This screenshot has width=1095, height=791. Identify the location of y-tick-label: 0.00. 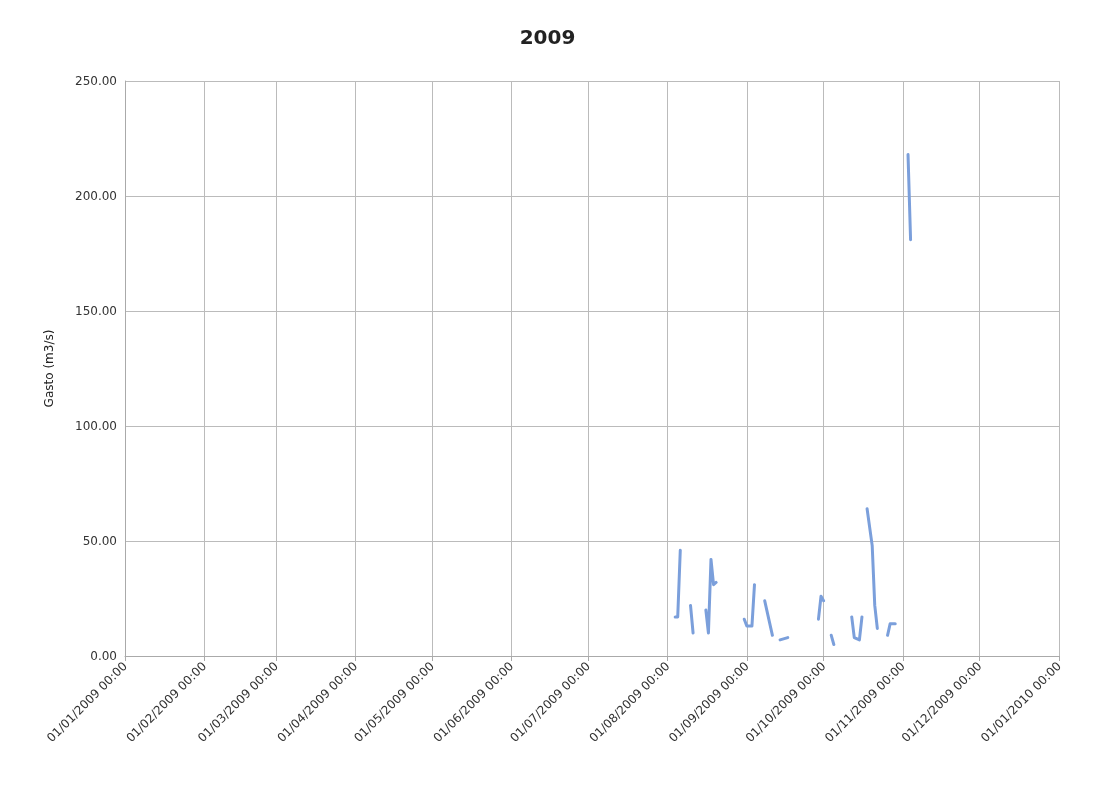
(103, 656).